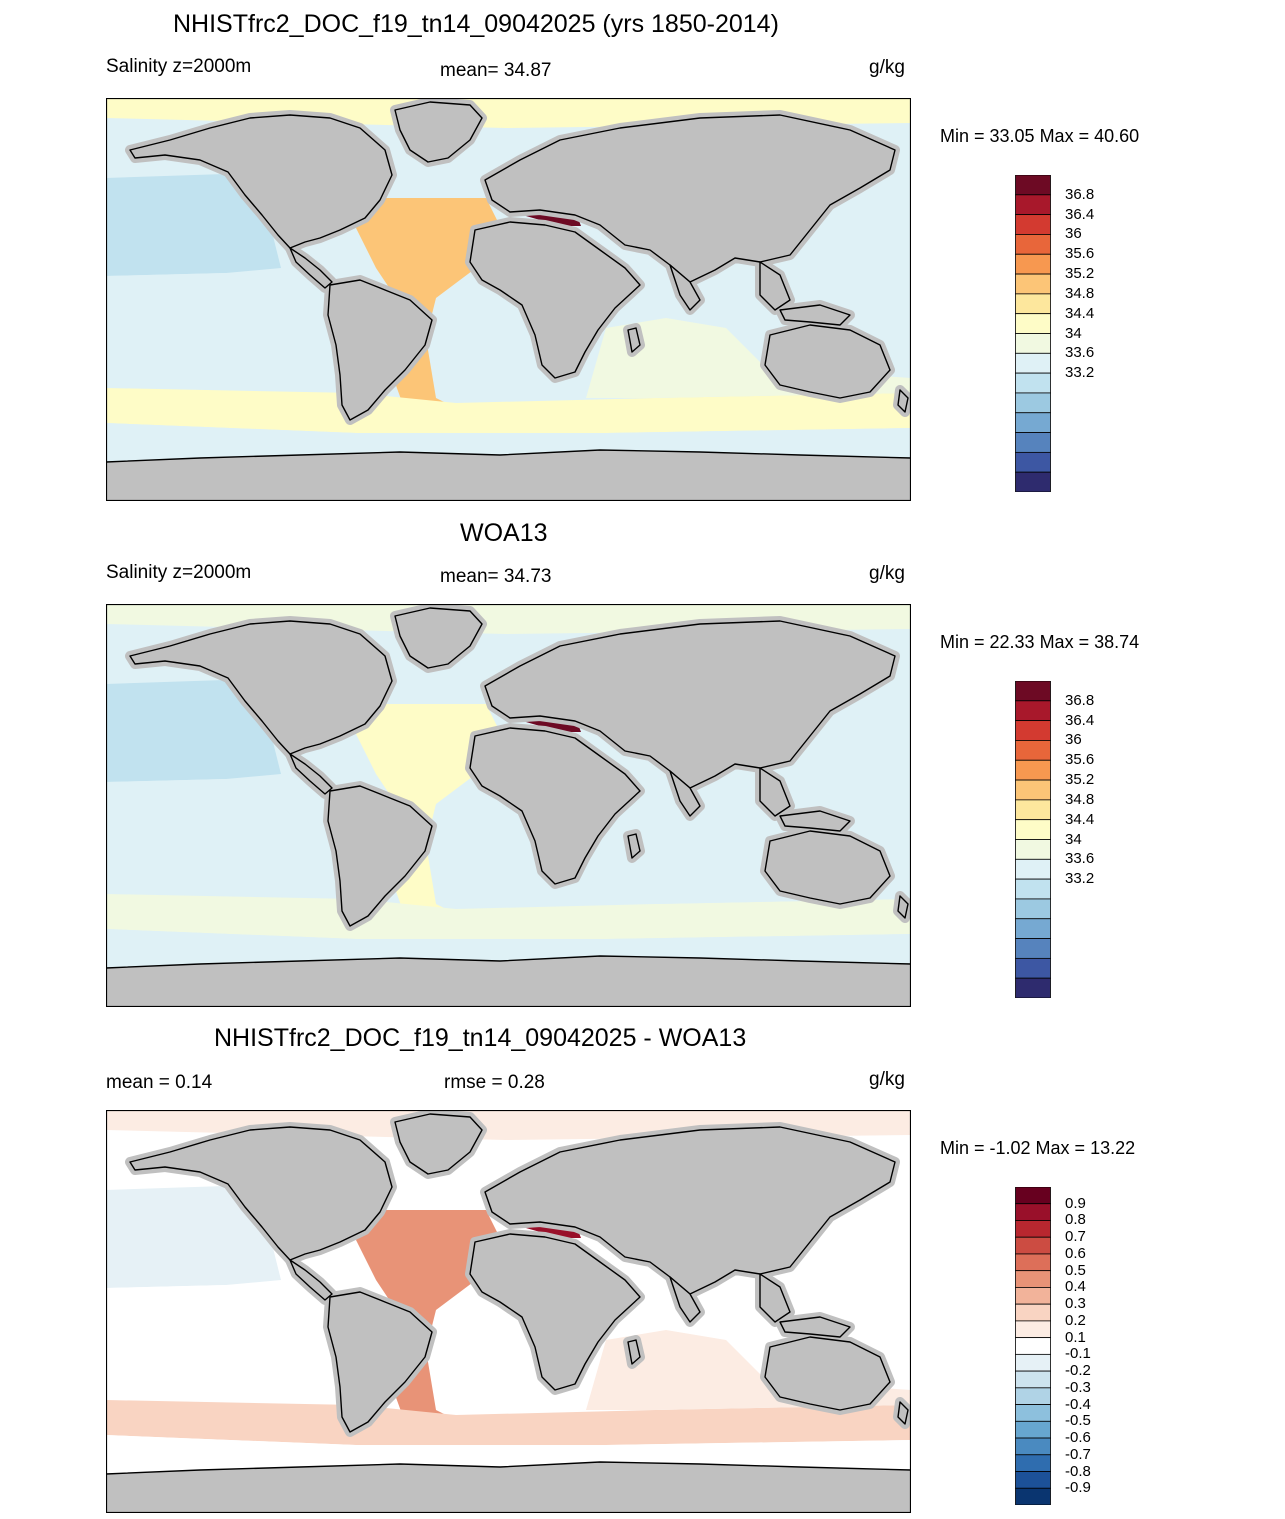 This screenshot has width=1285, height=1519. Describe the element at coordinates (1080, 254) in the screenshot. I see `colorbar-tick-label: 35.6` at that location.